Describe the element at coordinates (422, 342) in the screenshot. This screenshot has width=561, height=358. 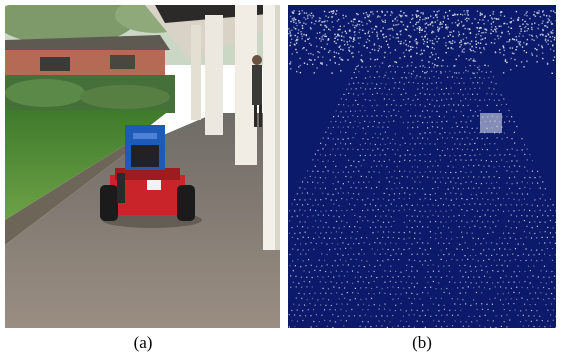
I see `caption-b: (b)` at that location.